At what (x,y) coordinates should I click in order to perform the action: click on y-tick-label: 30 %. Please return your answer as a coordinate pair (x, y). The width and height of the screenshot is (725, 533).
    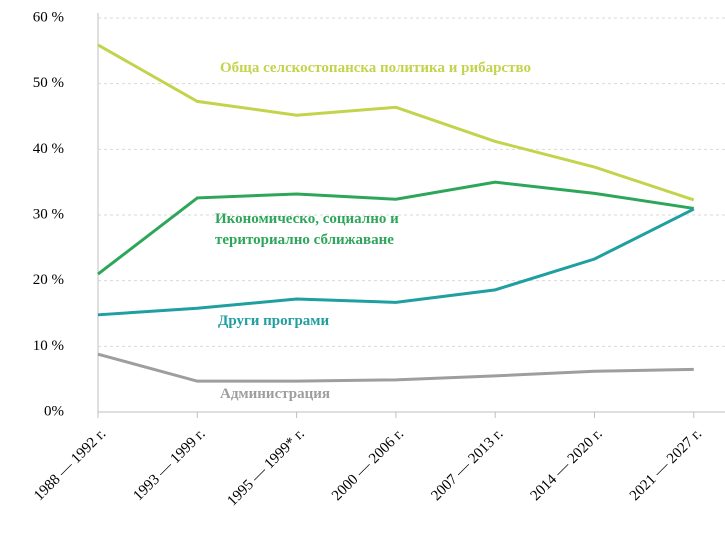
    Looking at the image, I should click on (48, 214).